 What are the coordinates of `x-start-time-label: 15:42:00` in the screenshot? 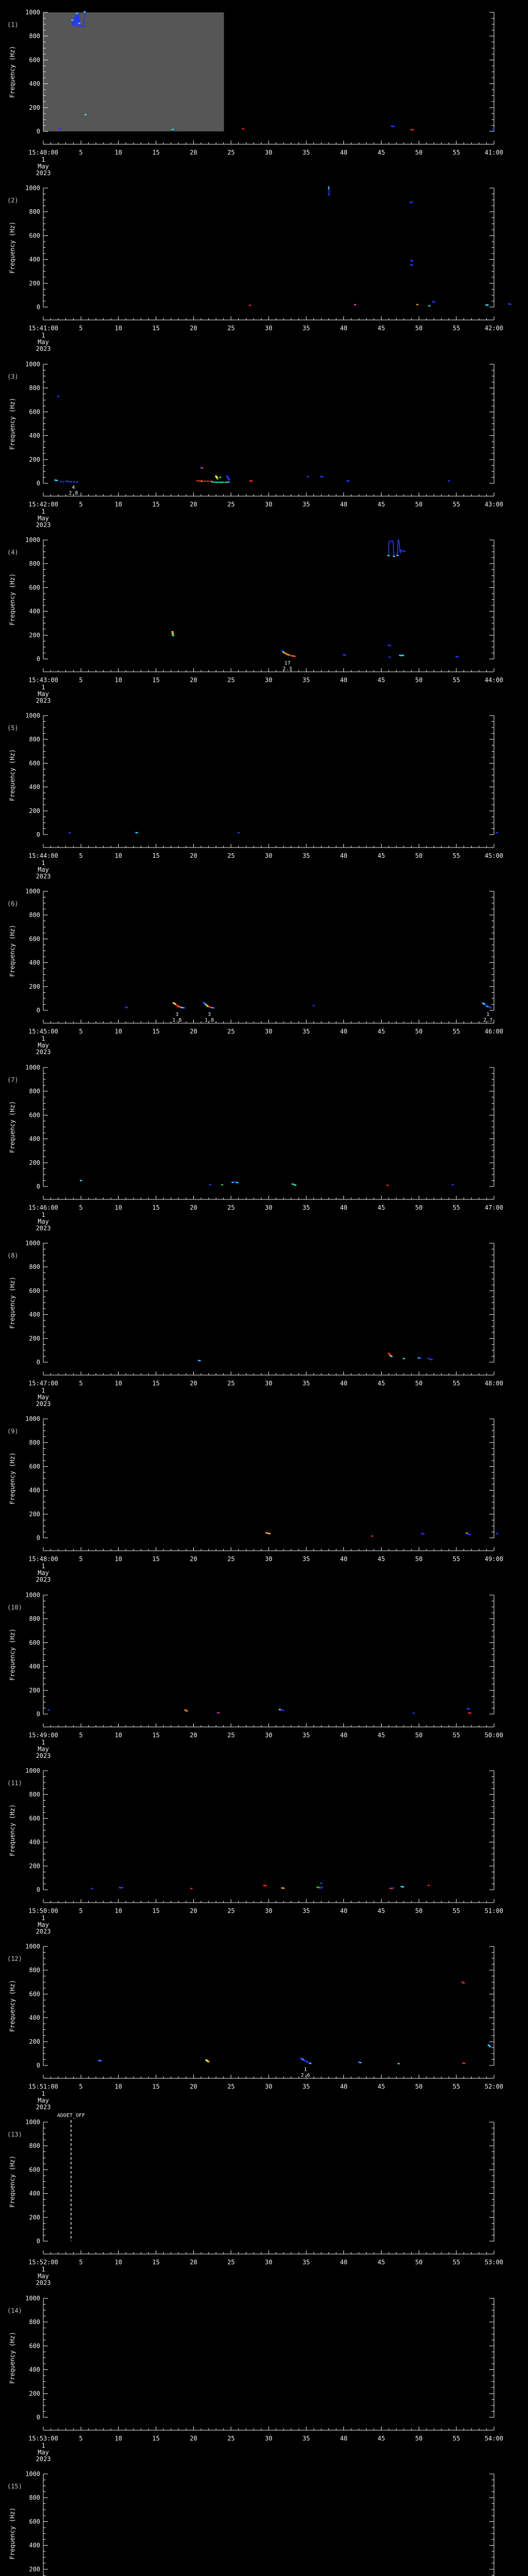 It's located at (43, 504).